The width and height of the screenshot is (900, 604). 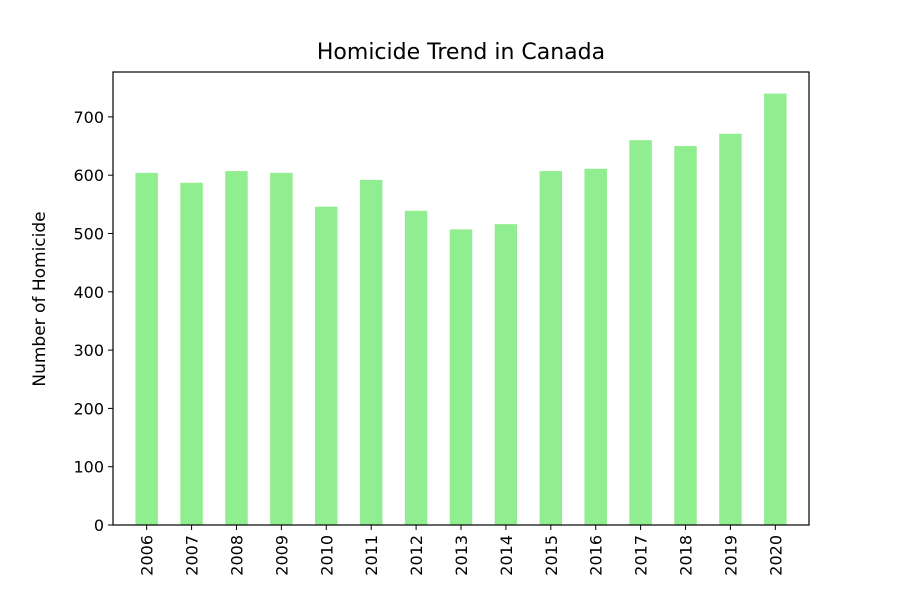 What do you see at coordinates (40, 298) in the screenshot?
I see `y-axis-label: Number of Homicide` at bounding box center [40, 298].